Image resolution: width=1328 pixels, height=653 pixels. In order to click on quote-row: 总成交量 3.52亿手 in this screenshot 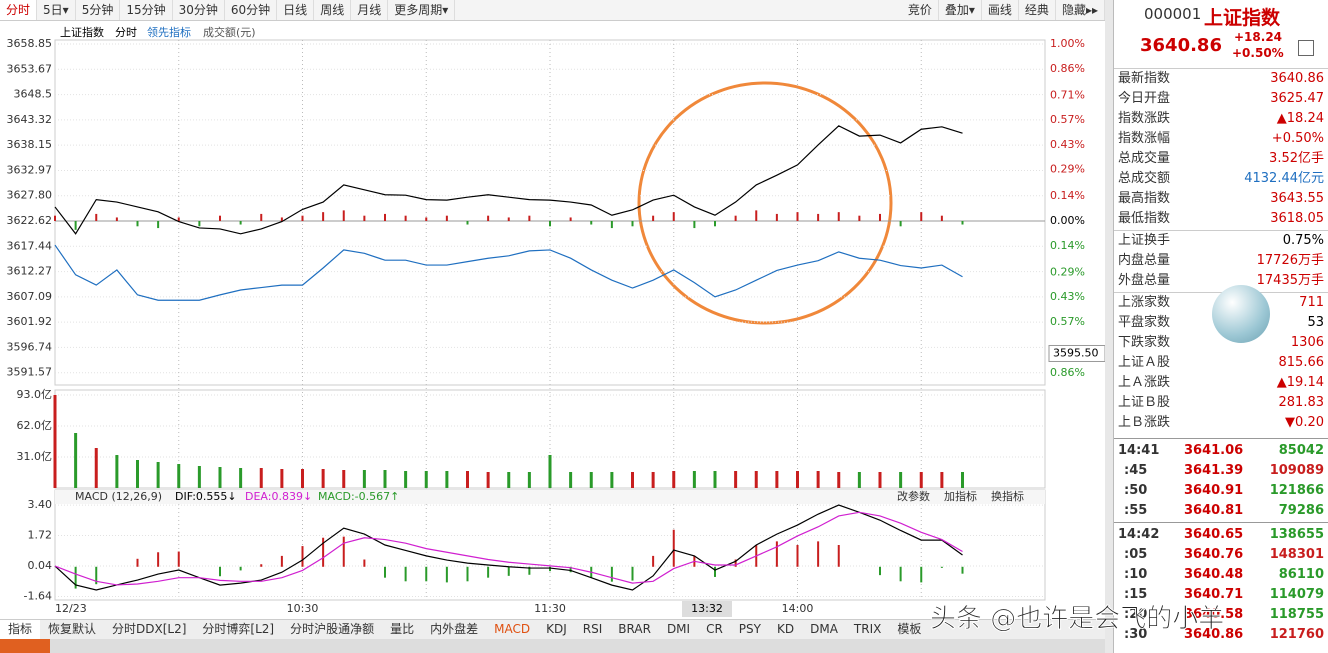, I will do `click(1221, 159)`.